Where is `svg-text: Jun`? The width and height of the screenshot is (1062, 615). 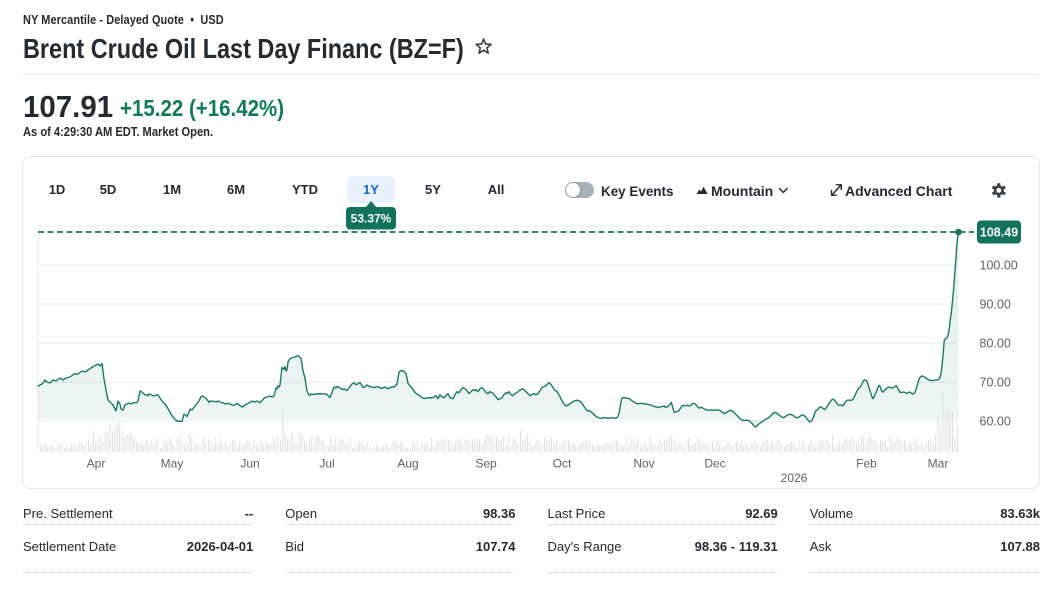 svg-text: Jun is located at coordinates (249, 464).